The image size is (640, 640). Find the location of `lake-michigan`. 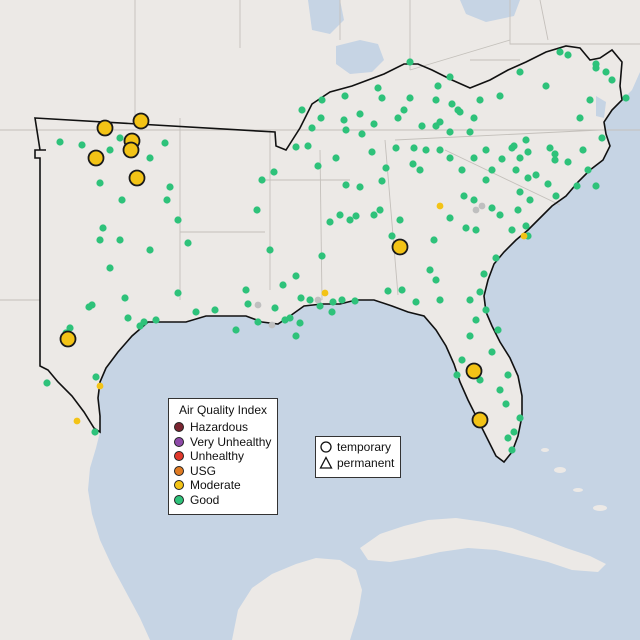

lake-michigan is located at coordinates (326, 17).